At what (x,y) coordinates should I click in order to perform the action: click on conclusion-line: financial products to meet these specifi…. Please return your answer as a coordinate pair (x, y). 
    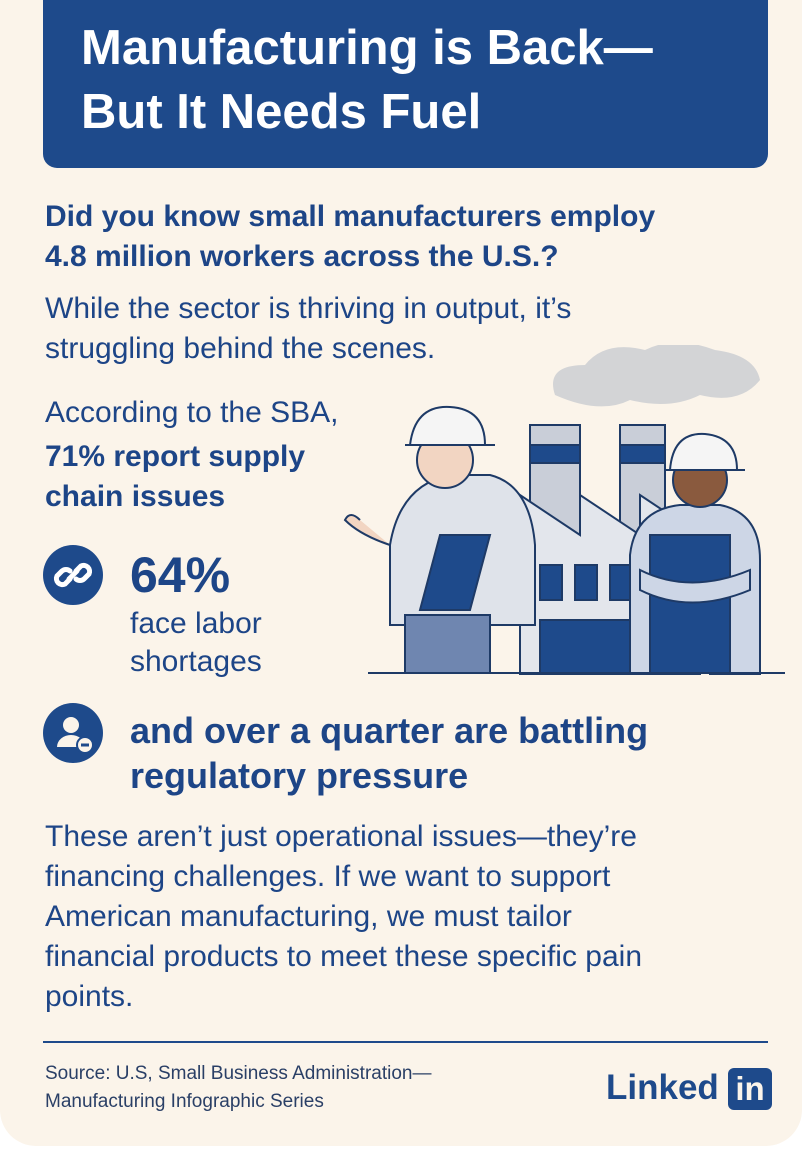
    Looking at the image, I should click on (343, 956).